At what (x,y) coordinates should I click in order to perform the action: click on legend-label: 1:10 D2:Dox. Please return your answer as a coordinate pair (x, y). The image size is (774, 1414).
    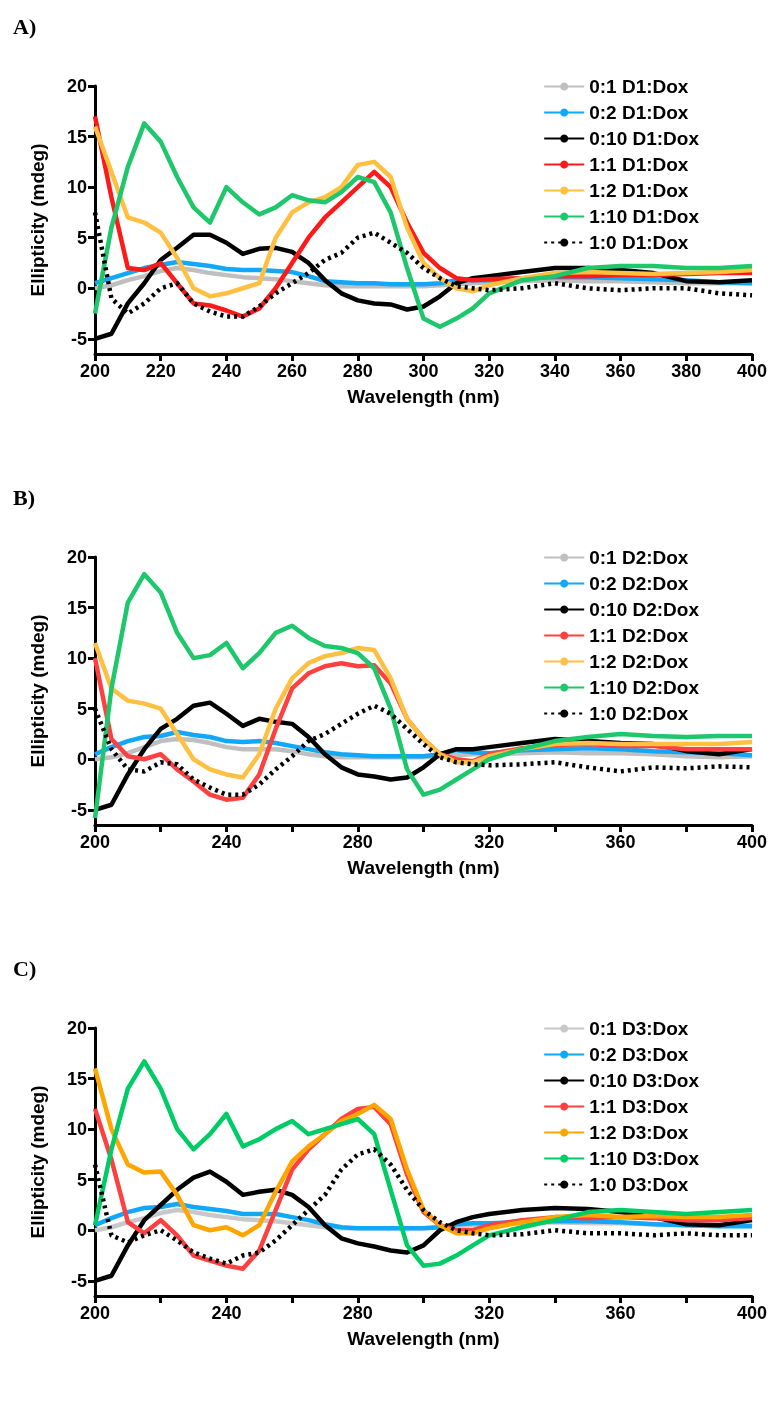
    Looking at the image, I should click on (644, 687).